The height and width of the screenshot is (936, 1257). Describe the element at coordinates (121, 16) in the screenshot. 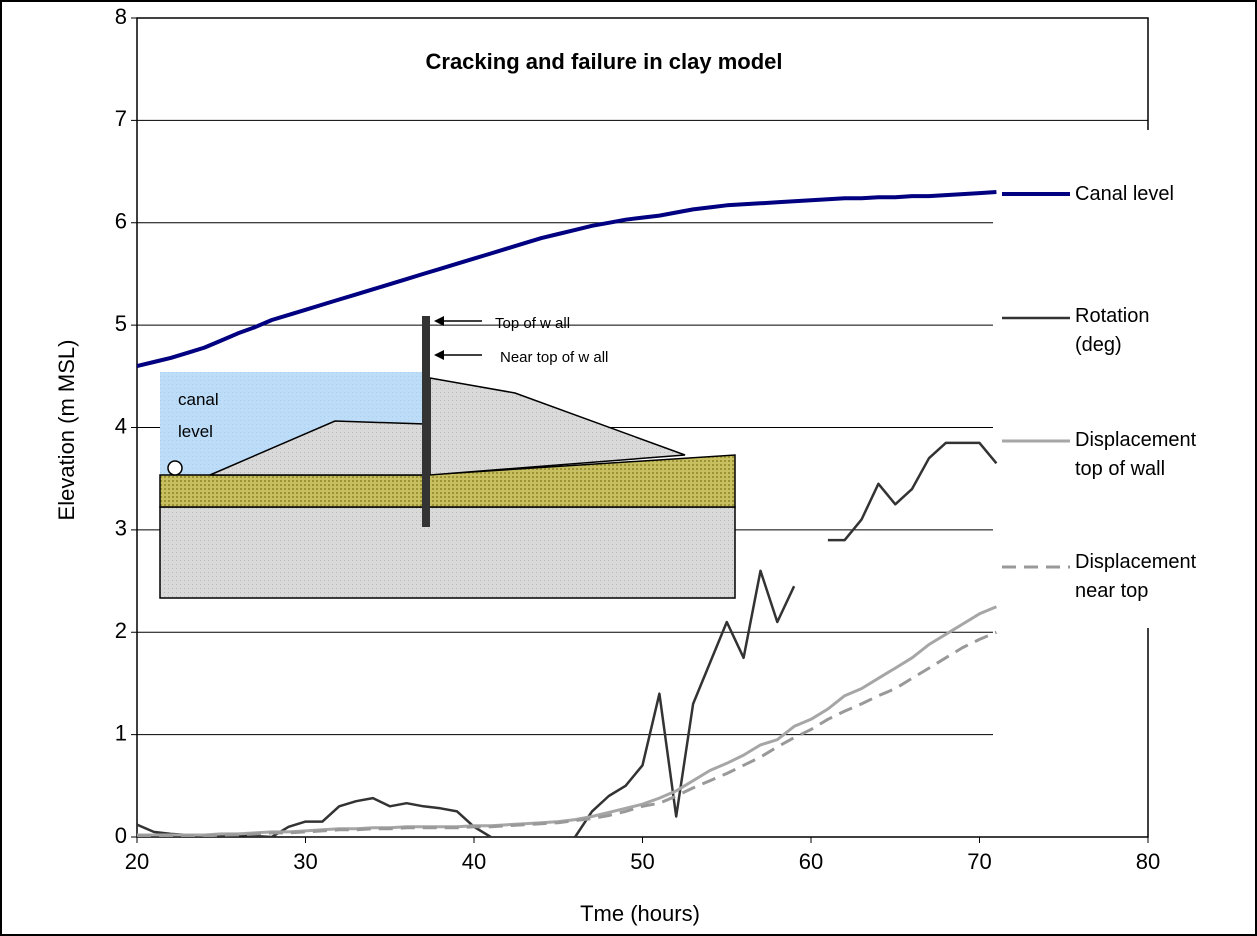

I see `y-tick-label: 8` at that location.